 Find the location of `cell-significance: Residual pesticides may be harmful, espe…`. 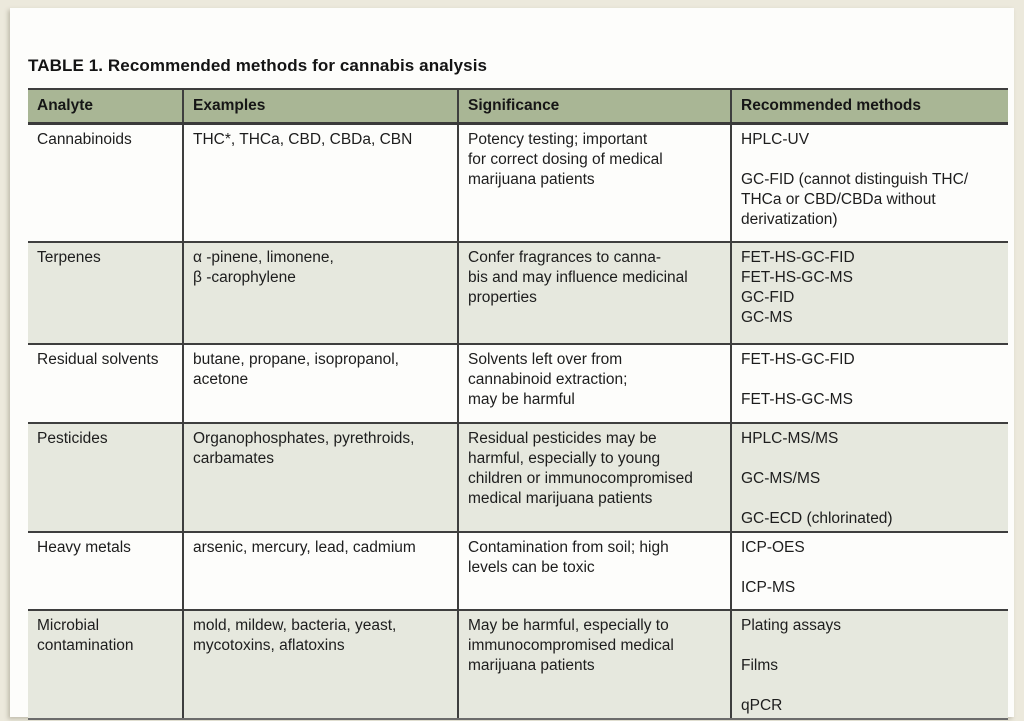

cell-significance: Residual pesticides may be harmful, espe… is located at coordinates (594, 476).